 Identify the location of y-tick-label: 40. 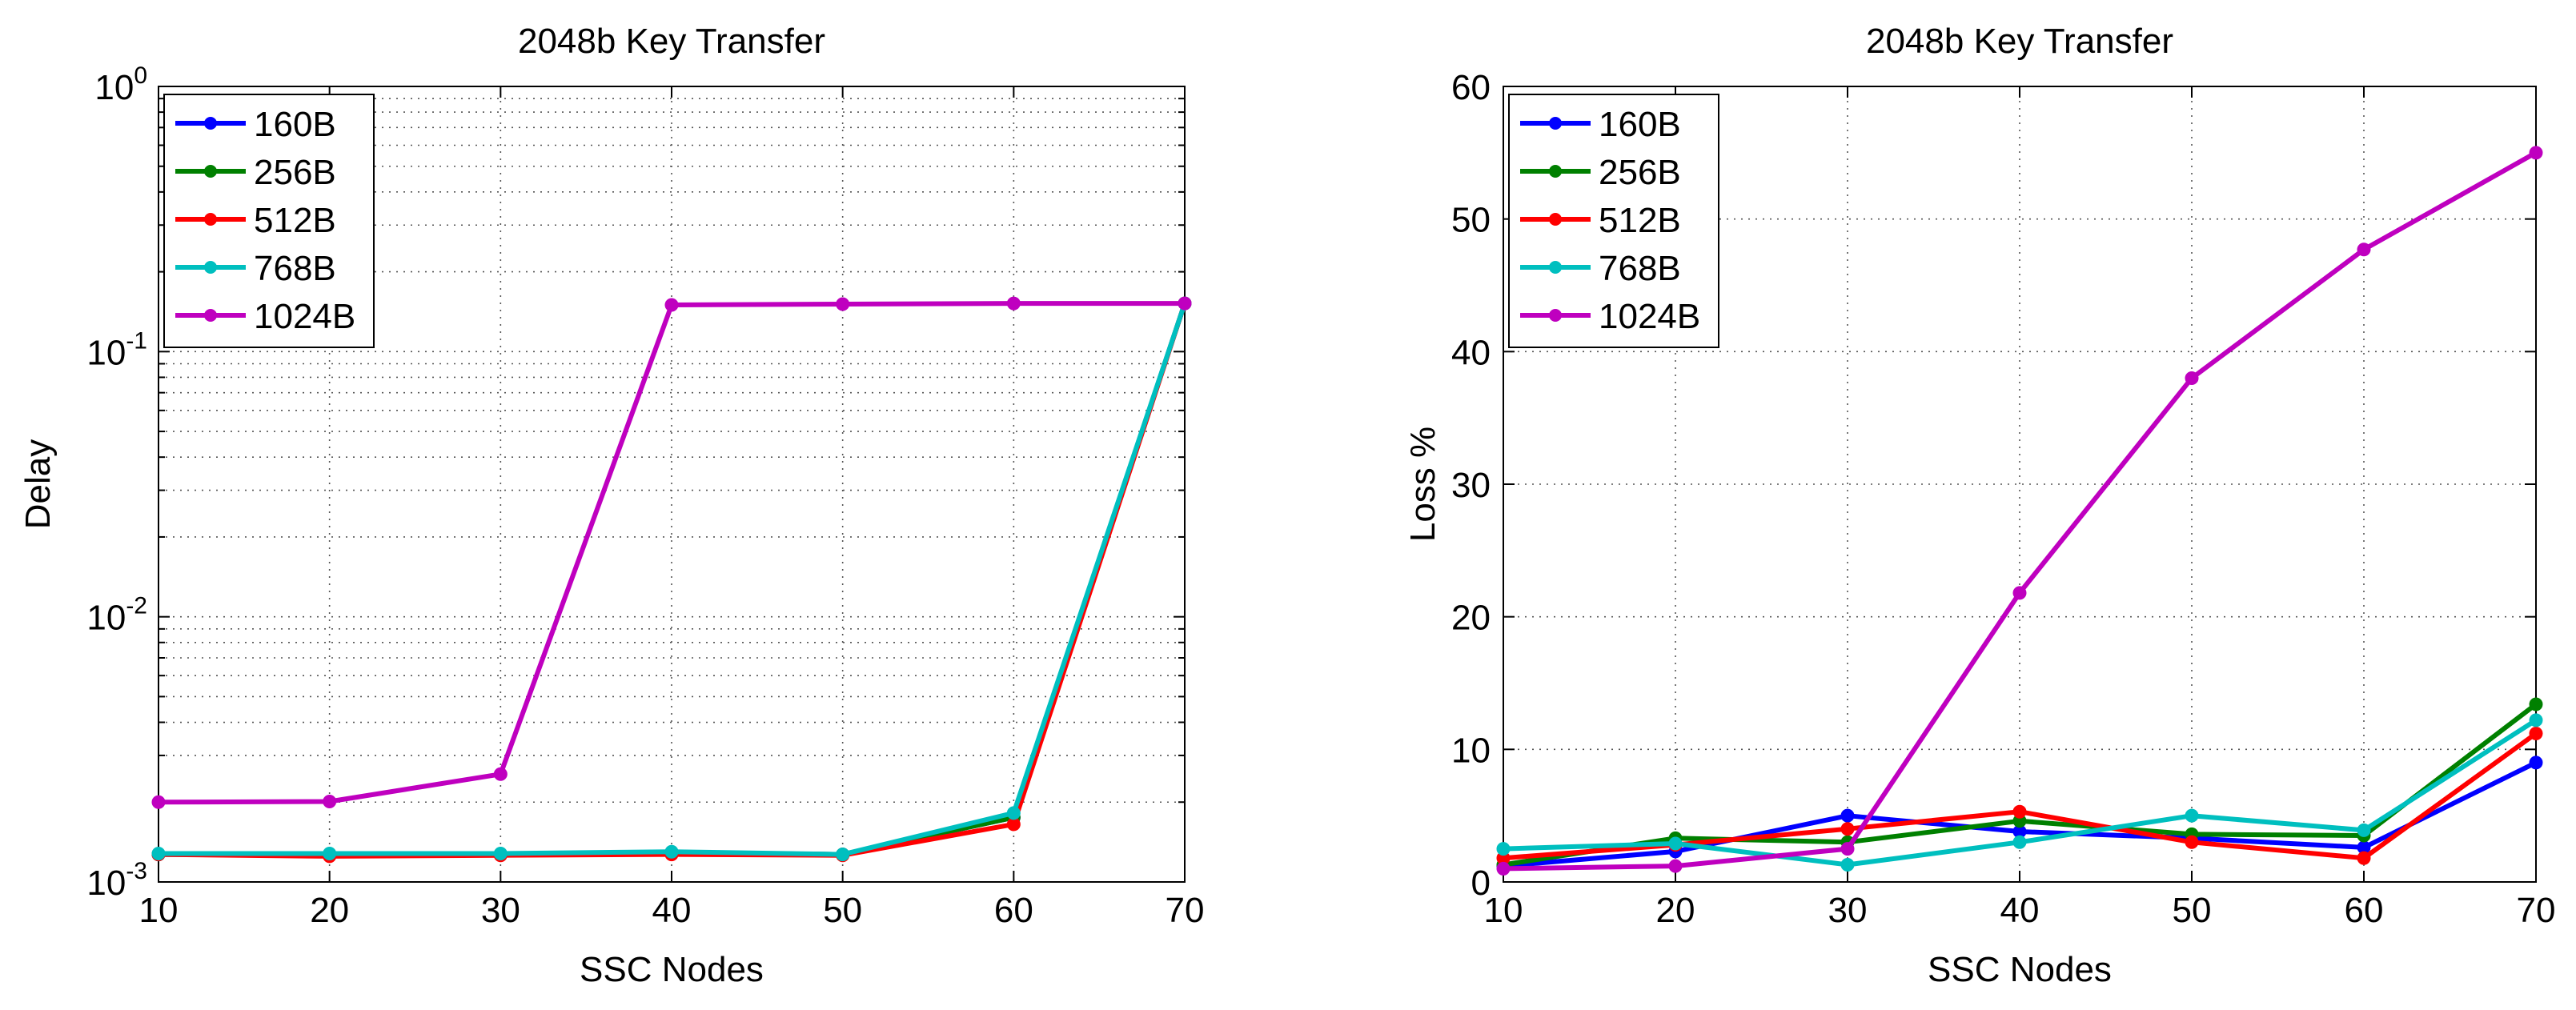
(1471, 352).